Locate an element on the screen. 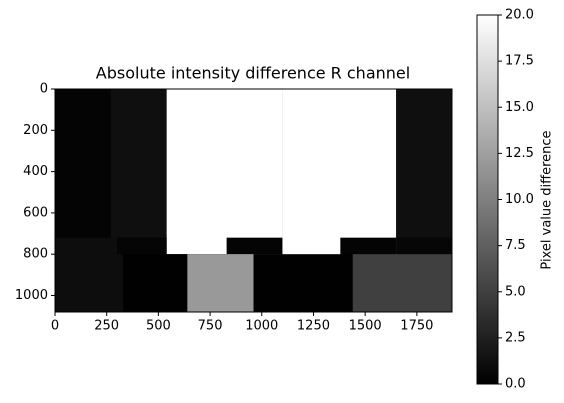  colorbar-label: Pixel value difference is located at coordinates (547, 199).